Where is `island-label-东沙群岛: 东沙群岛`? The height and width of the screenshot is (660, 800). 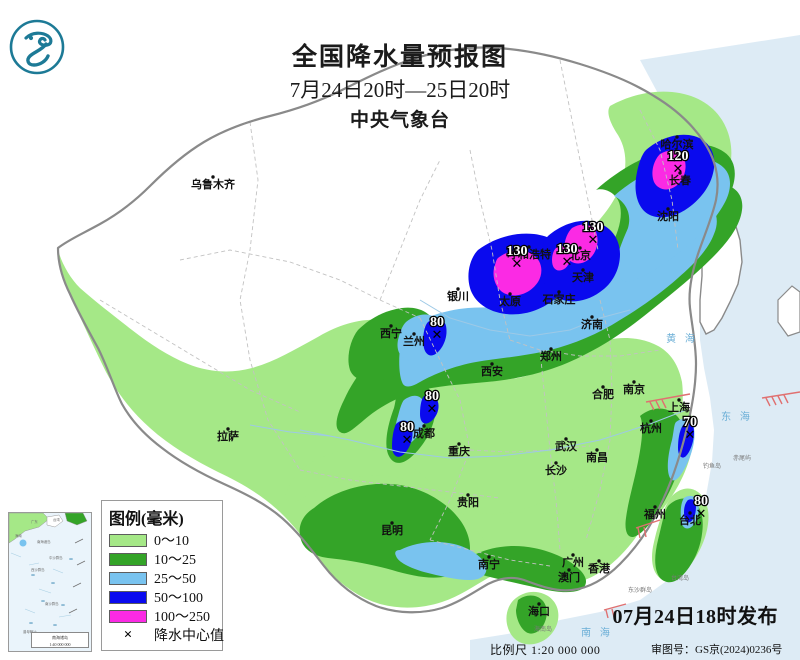 island-label-东沙群岛: 东沙群岛 is located at coordinates (640, 590).